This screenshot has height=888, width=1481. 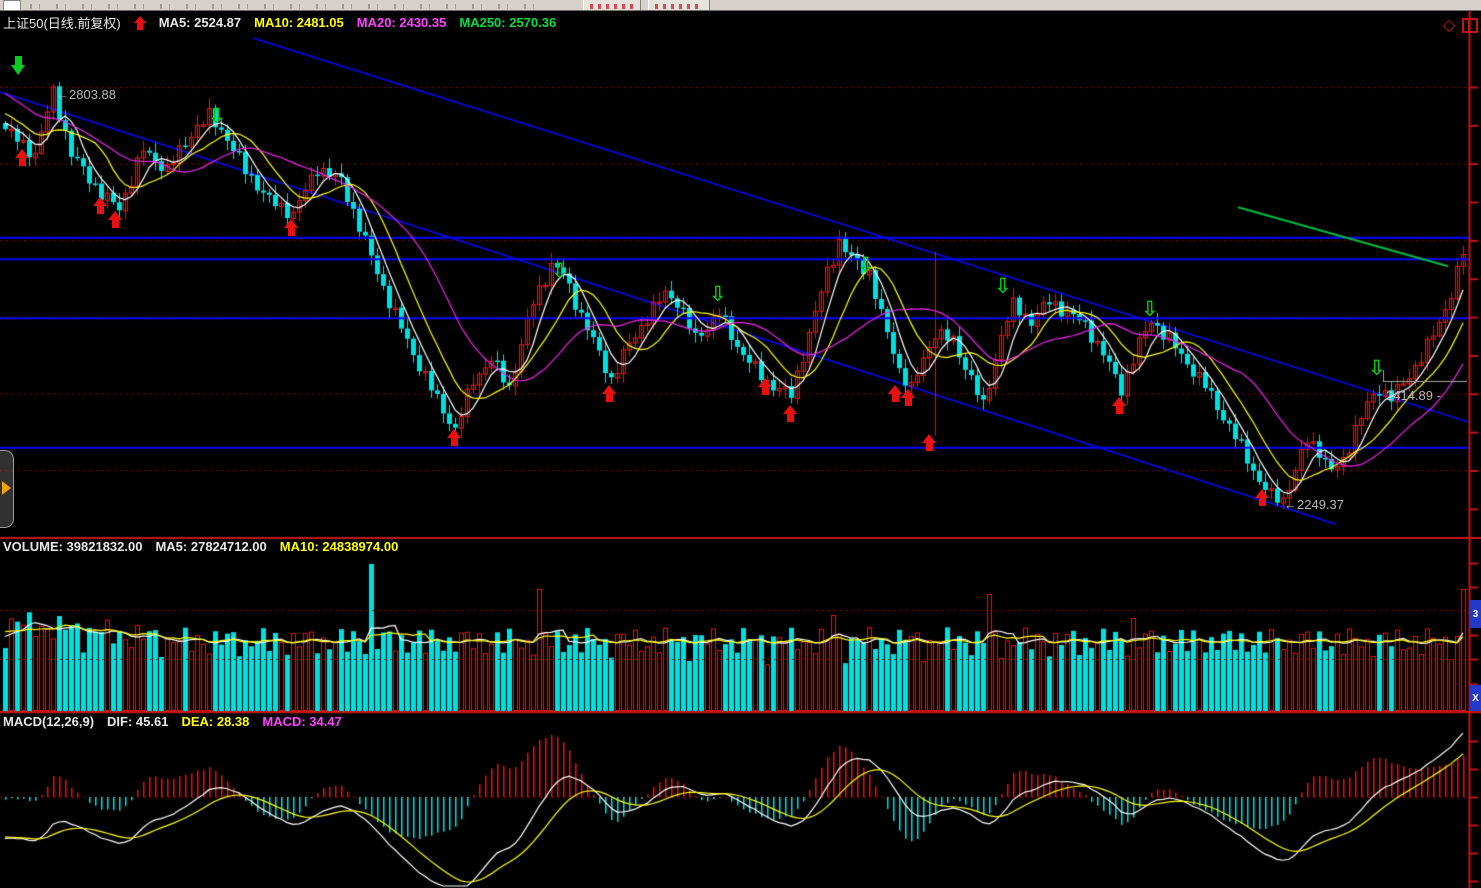 I want to click on marked-price-label: 2414.89 -, so click(x=1413, y=395).